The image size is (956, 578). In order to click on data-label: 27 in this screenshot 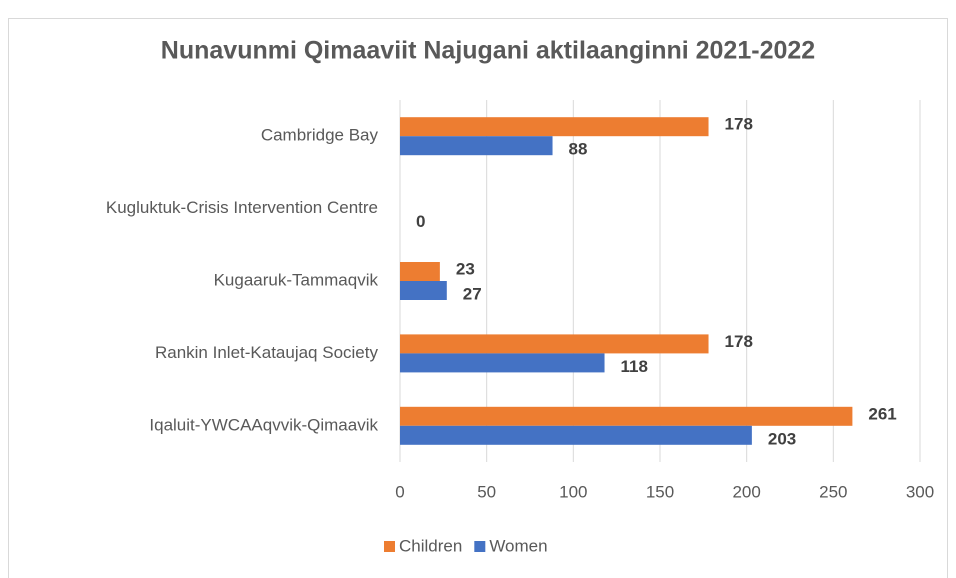, I will do `click(472, 293)`.